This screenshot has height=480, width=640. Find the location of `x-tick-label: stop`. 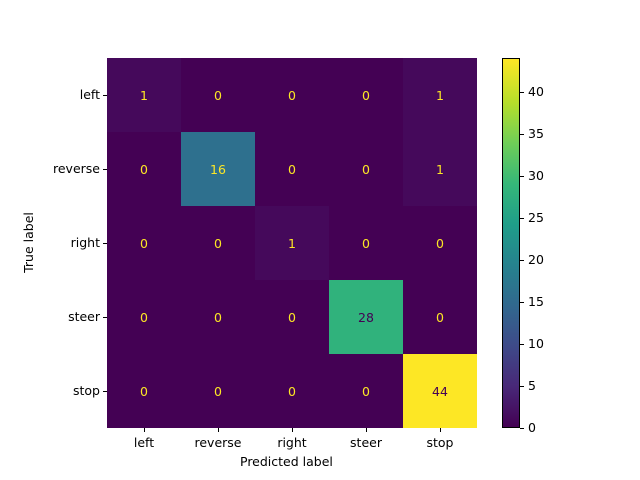

x-tick-label: stop is located at coordinates (440, 442).